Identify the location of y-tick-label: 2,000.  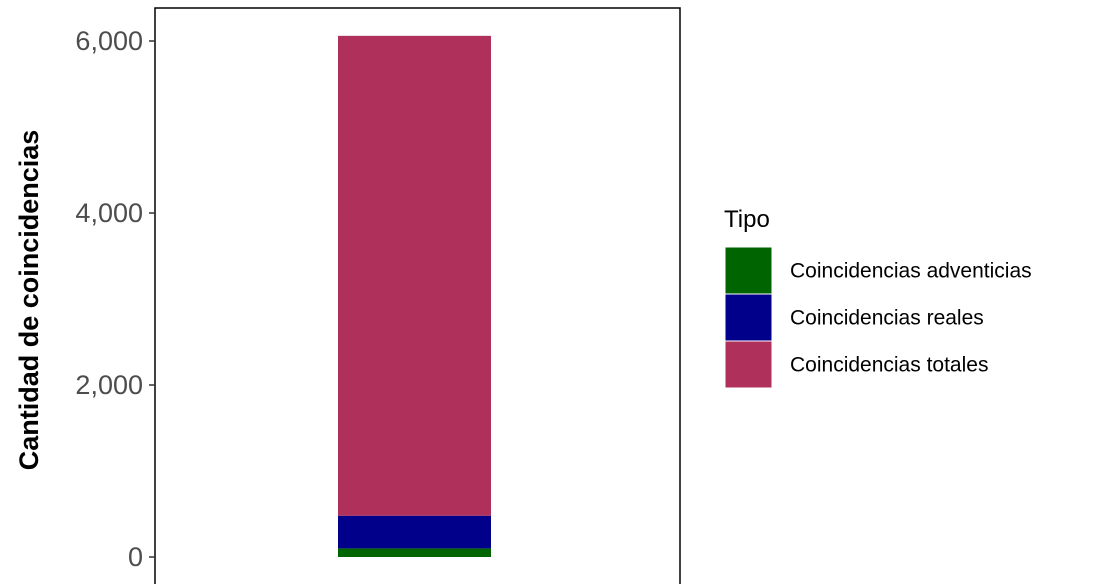
(109, 385).